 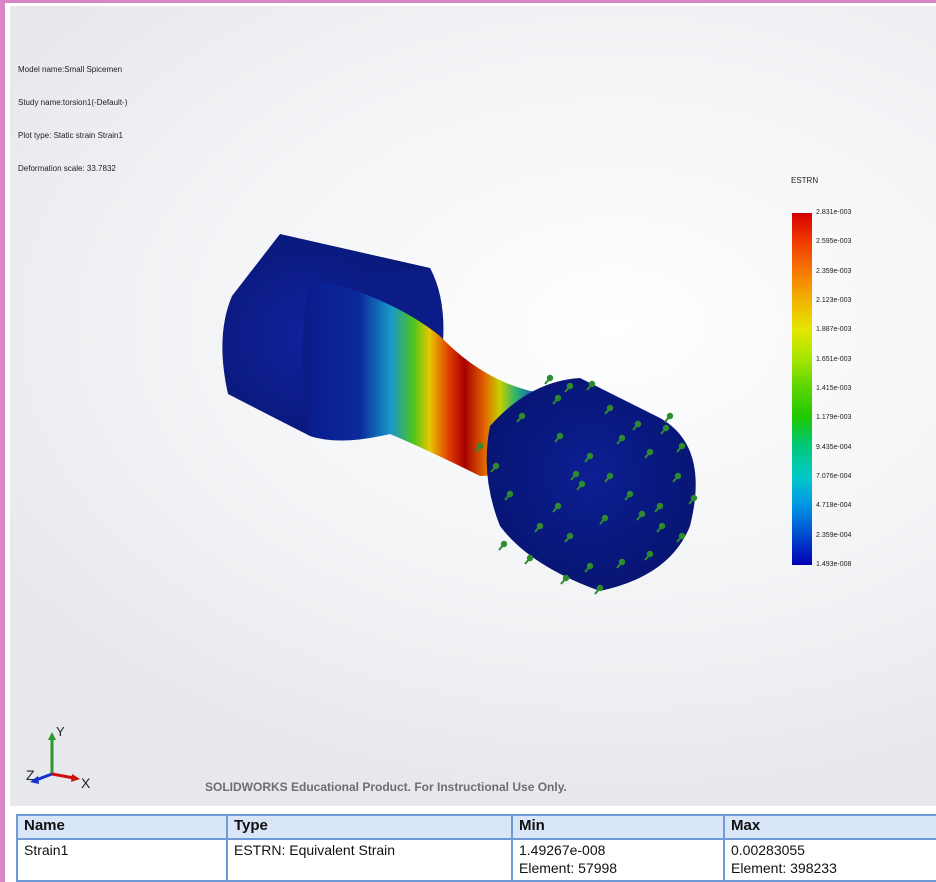 I want to click on table-header-row: Name Type Min Max, so click(x=476, y=827).